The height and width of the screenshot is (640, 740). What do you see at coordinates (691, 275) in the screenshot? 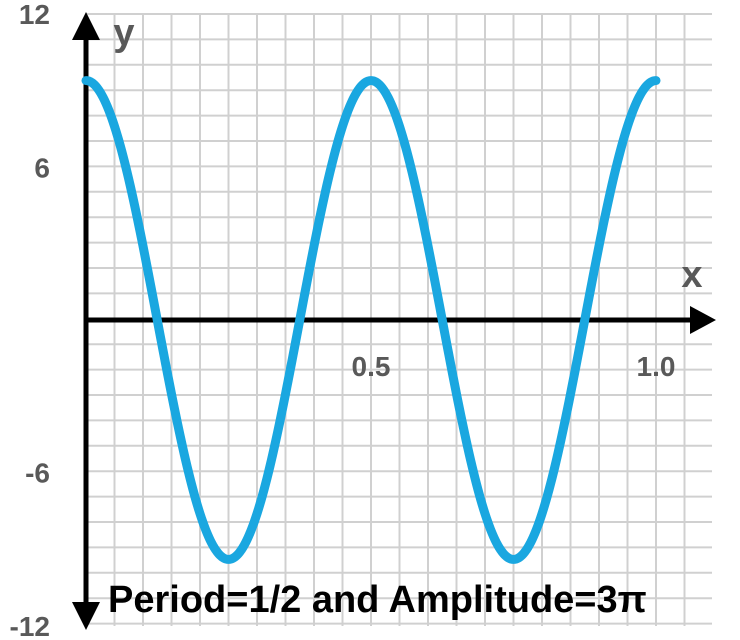
I see `x-axis-label: x` at bounding box center [691, 275].